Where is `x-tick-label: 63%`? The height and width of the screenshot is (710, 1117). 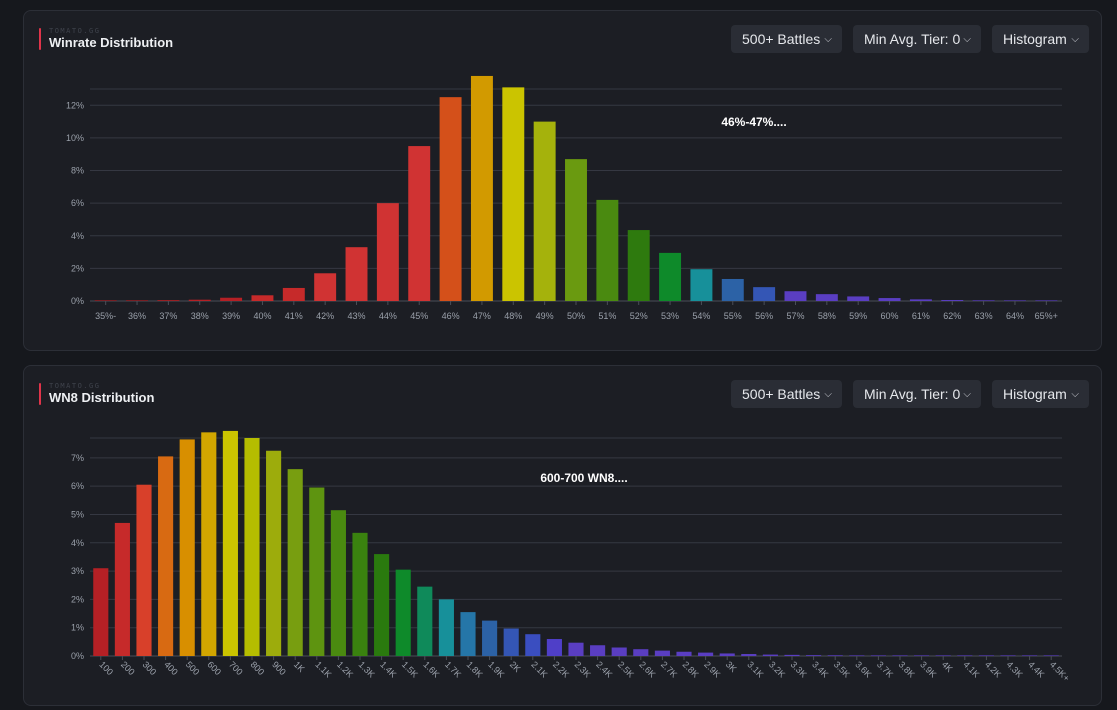 x-tick-label: 63% is located at coordinates (984, 316).